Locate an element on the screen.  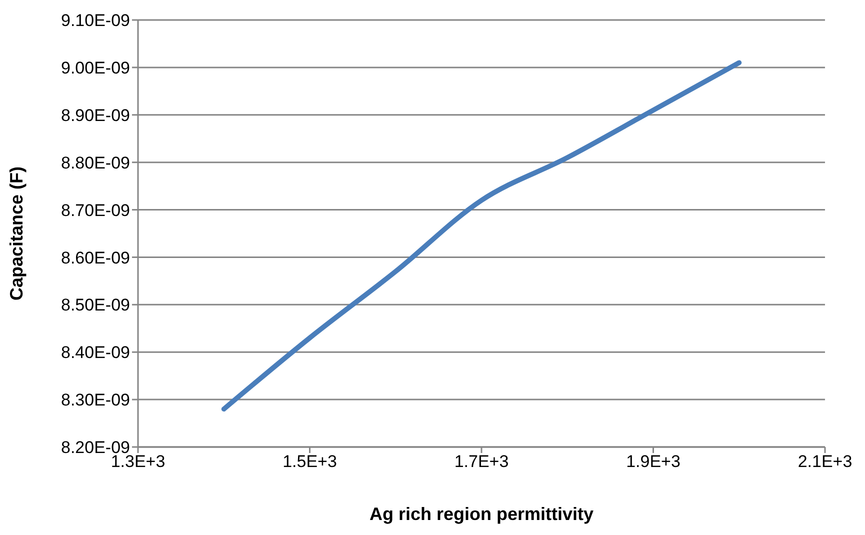
y-tick-label: 8.70E-09 is located at coordinates (95, 210).